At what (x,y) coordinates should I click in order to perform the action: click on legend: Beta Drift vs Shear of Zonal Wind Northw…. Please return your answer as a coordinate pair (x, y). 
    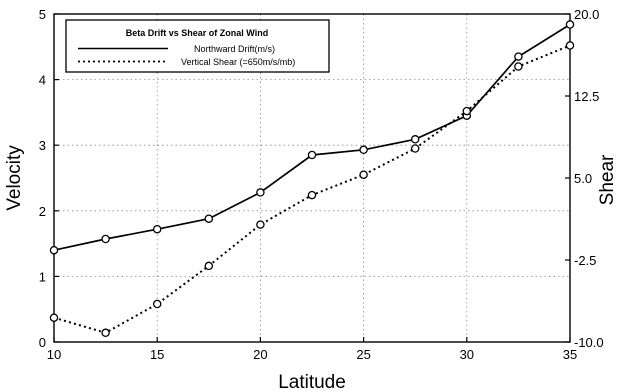
    Looking at the image, I should click on (197, 46).